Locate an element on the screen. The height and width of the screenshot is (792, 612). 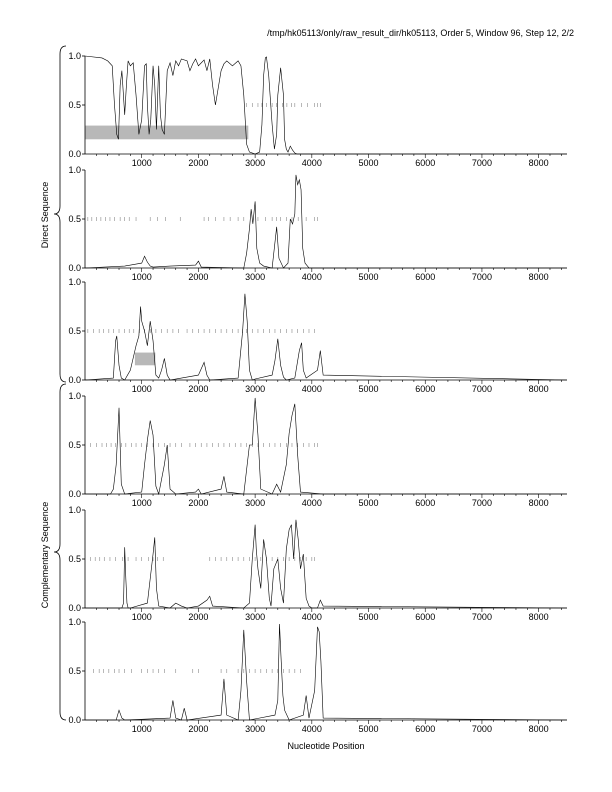
complementary-group-brace is located at coordinates (60, 552).